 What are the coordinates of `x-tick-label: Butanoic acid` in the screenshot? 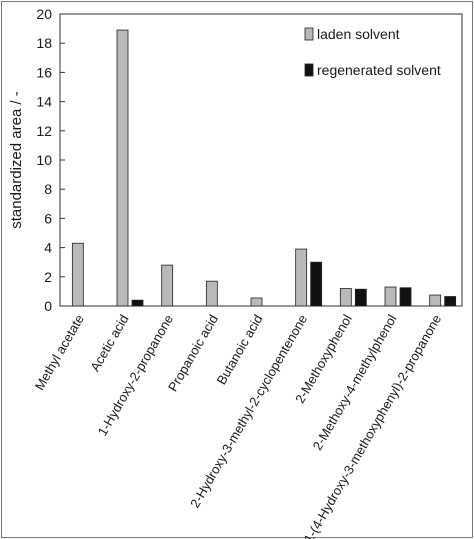 It's located at (240, 349).